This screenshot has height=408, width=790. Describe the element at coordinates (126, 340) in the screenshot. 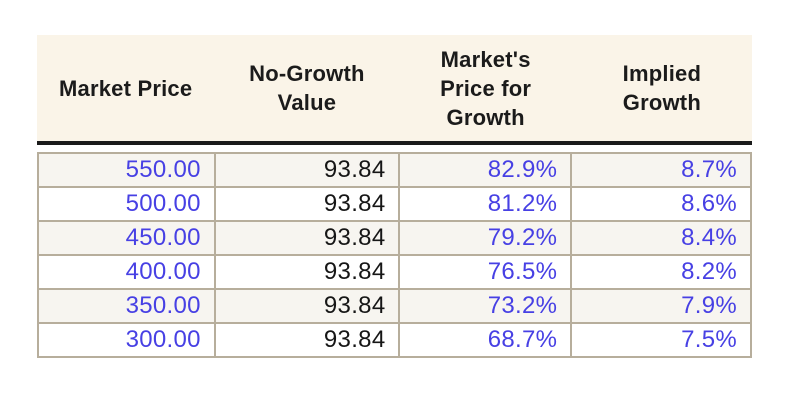

I see `cell-market-price: 300.00` at that location.